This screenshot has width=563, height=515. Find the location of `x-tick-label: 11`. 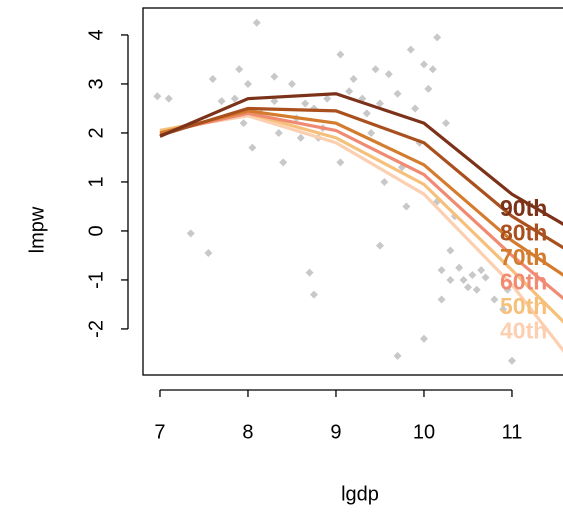

x-tick-label: 11 is located at coordinates (512, 432).